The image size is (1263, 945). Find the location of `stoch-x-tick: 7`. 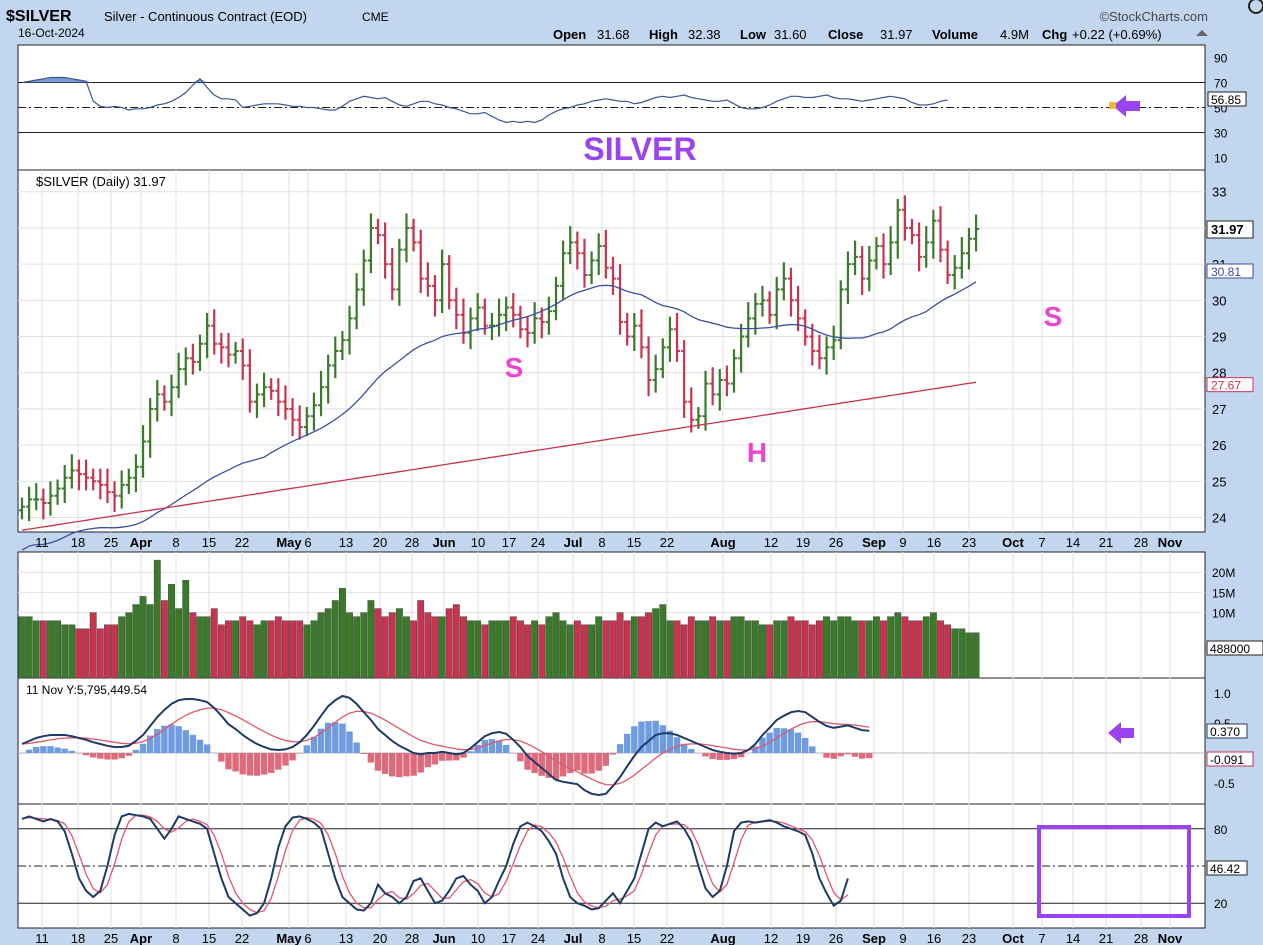

stoch-x-tick: 7 is located at coordinates (1041, 938).